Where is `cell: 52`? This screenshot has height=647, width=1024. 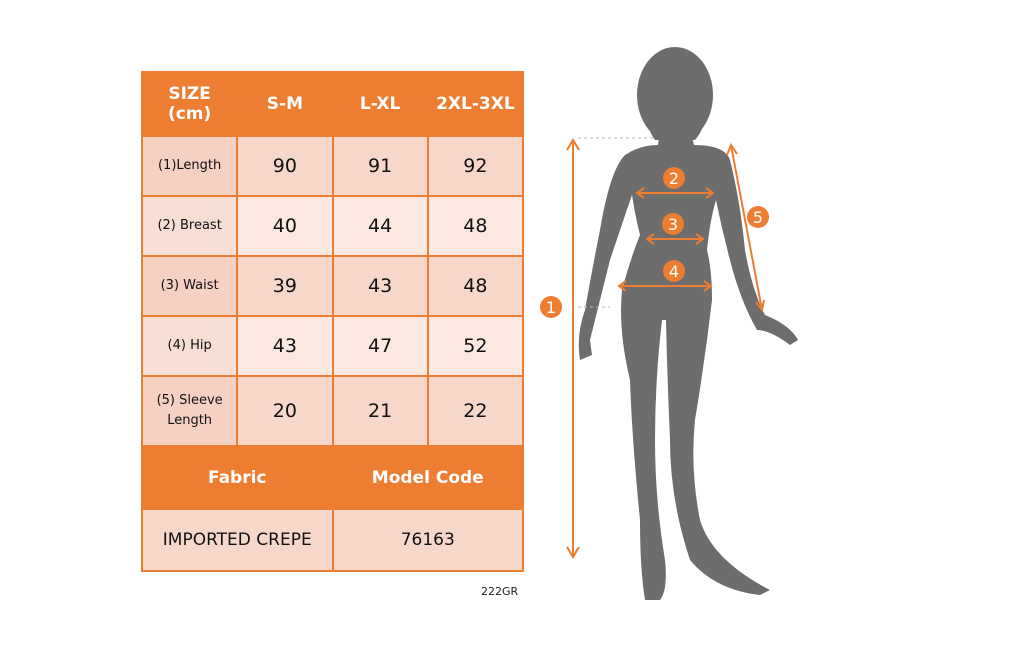 cell: 52 is located at coordinates (475, 346).